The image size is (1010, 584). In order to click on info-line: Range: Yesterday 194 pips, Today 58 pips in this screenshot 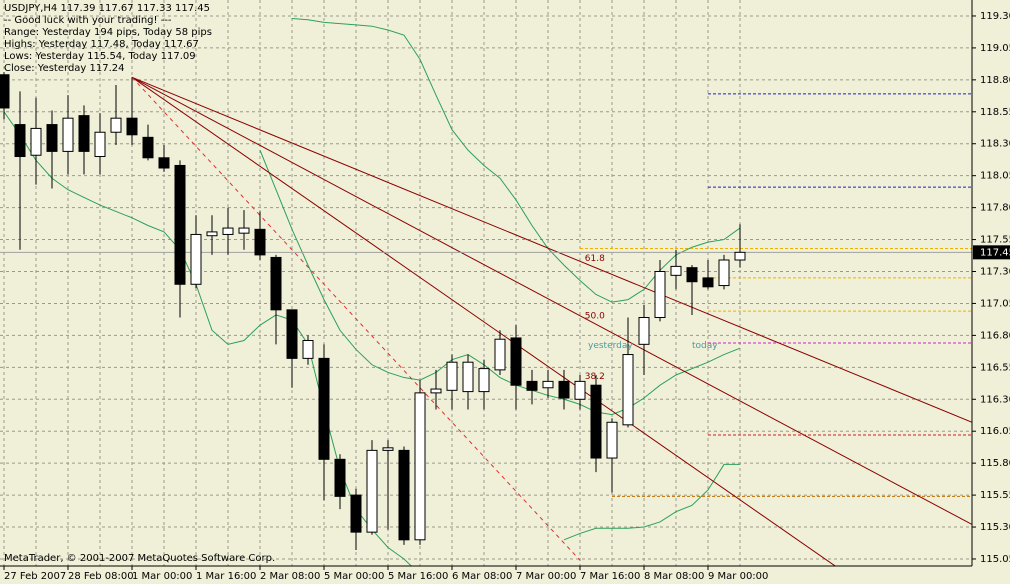, I will do `click(108, 32)`.